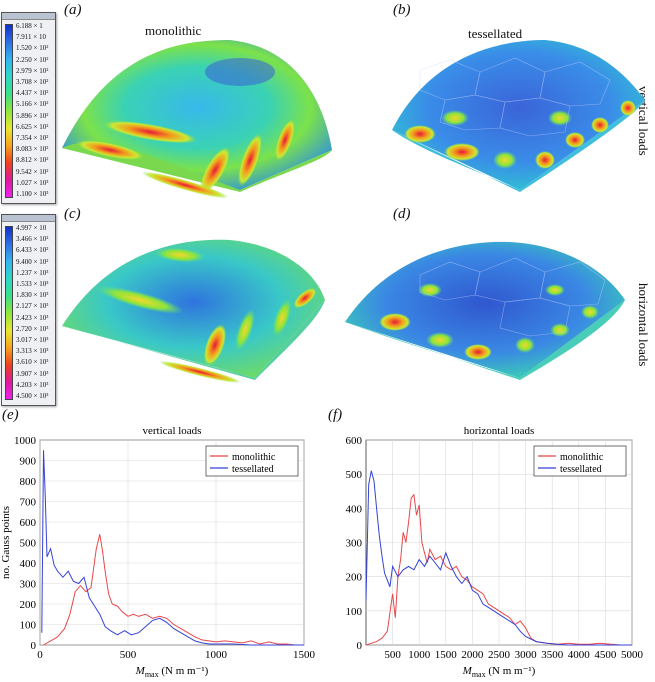  Describe the element at coordinates (32, 48) in the screenshot. I see `colorbar-tick-label: 1.520 × 10²` at that location.